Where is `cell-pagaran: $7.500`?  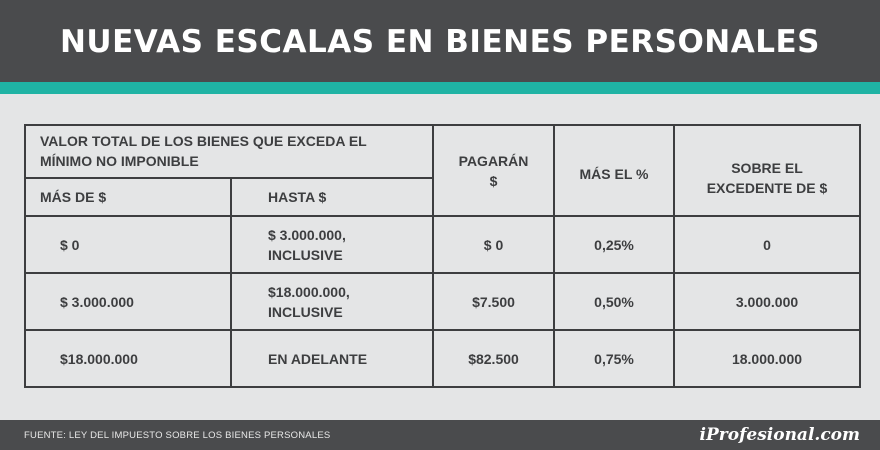
cell-pagaran: $7.500 is located at coordinates (494, 301).